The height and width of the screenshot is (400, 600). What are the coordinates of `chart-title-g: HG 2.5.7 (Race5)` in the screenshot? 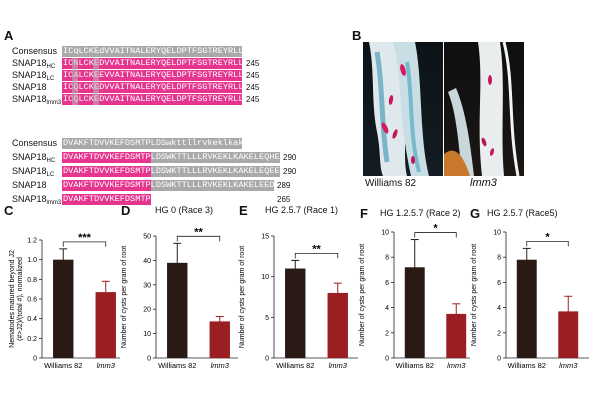 It's located at (522, 213).